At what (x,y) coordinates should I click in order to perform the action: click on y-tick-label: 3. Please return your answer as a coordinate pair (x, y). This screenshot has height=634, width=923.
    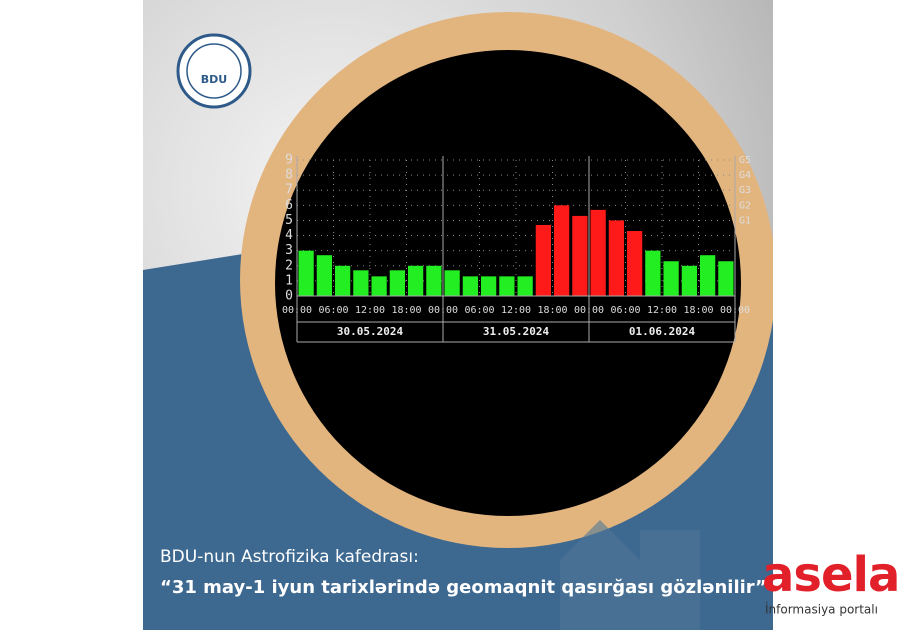
    Looking at the image, I should click on (289, 250).